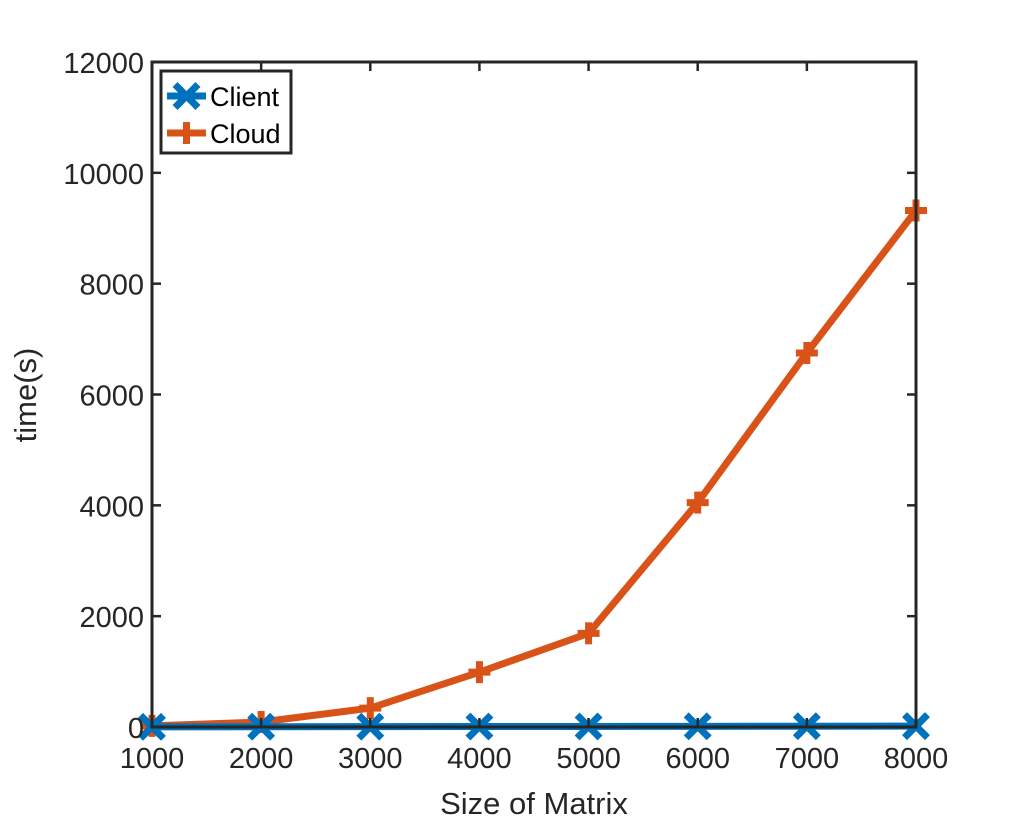  Describe the element at coordinates (186, 133) in the screenshot. I see `legend-marker-cloud` at that location.